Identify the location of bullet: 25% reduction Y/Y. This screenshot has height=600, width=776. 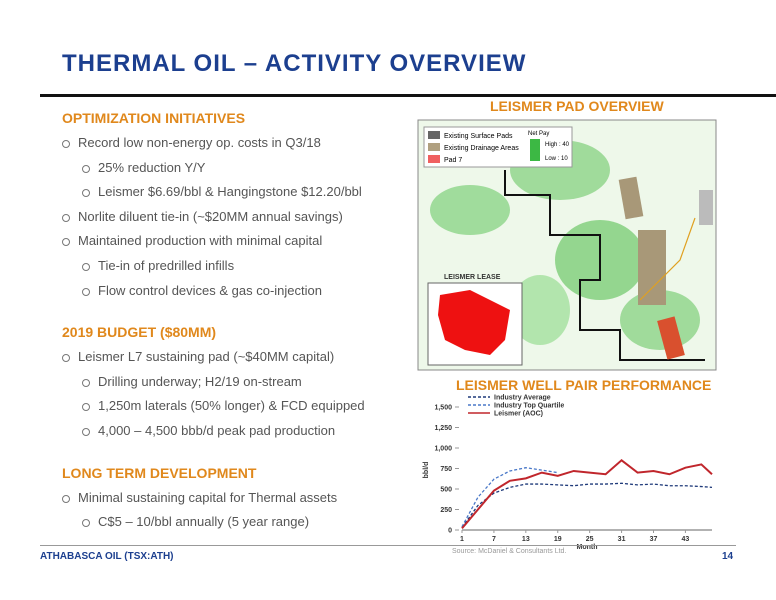
(247, 168).